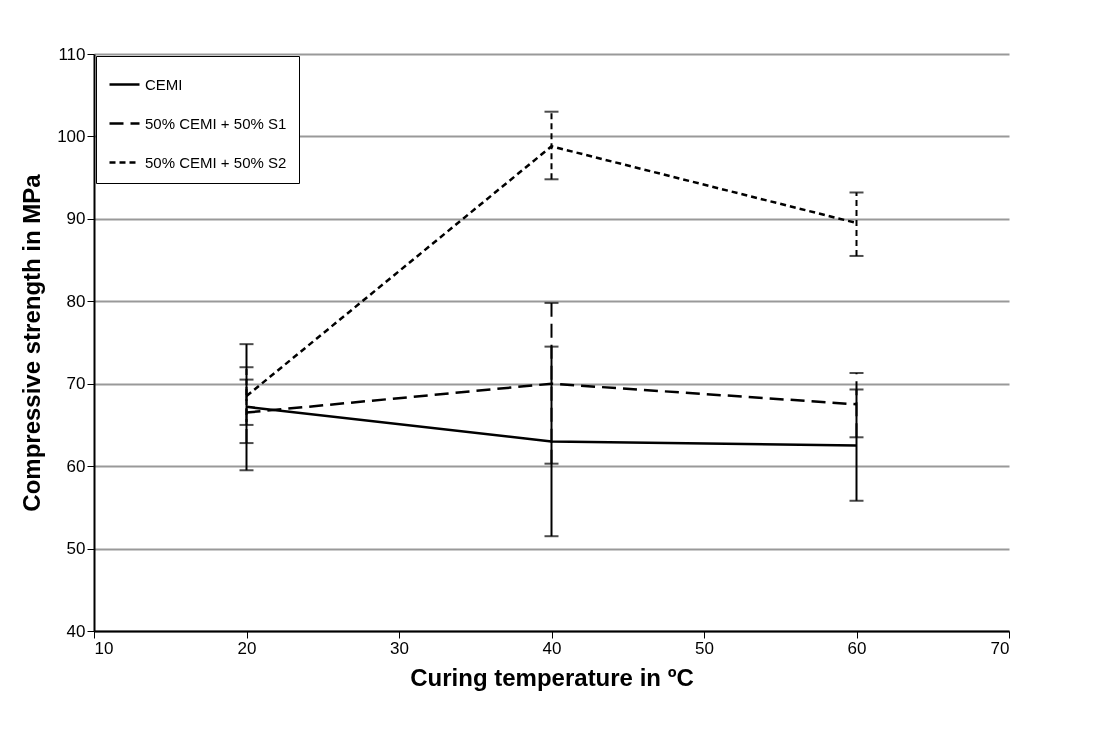  I want to click on x-tick-label: 70, so click(1000, 648).